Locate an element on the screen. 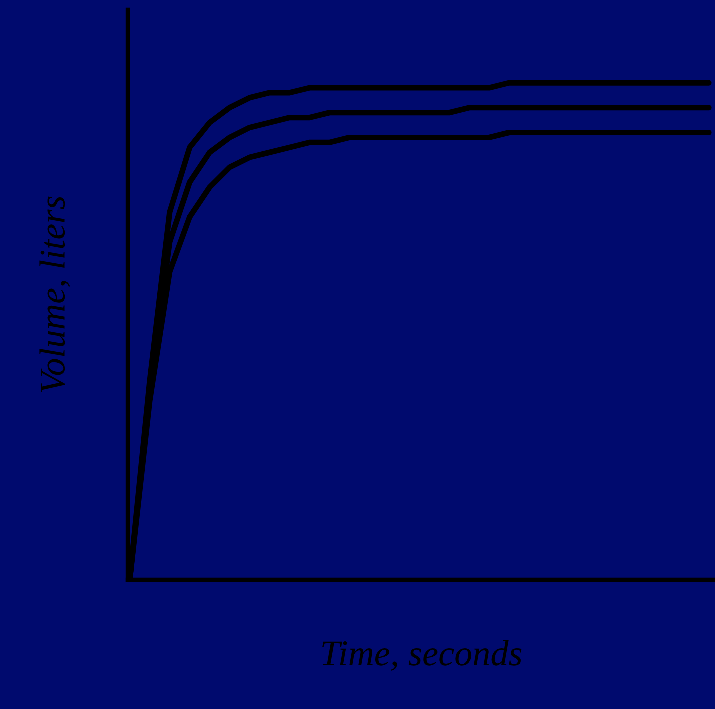  y-axis-title: Volume, liters is located at coordinates (55, 294).